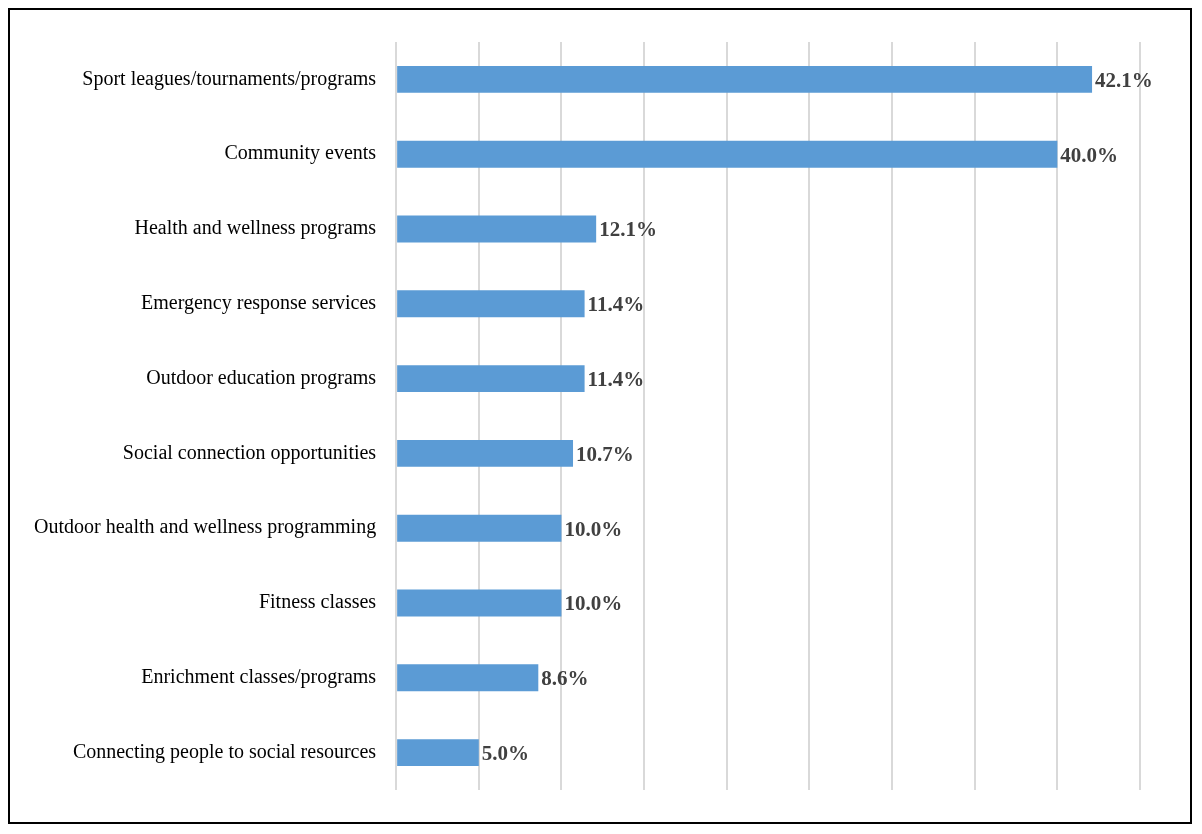 This screenshot has height=834, width=1202. I want to click on y-tick-label: Sport leagues/tournaments/programs, so click(229, 78).